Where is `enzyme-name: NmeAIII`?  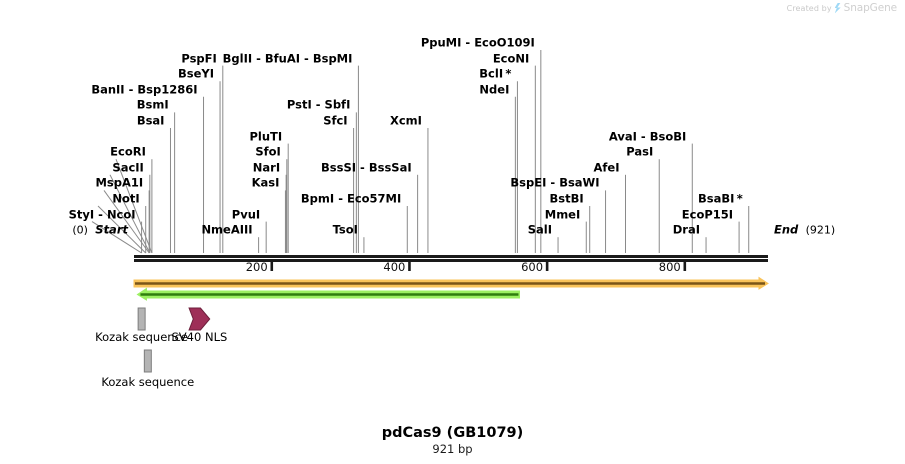 enzyme-name: NmeAIII is located at coordinates (227, 229).